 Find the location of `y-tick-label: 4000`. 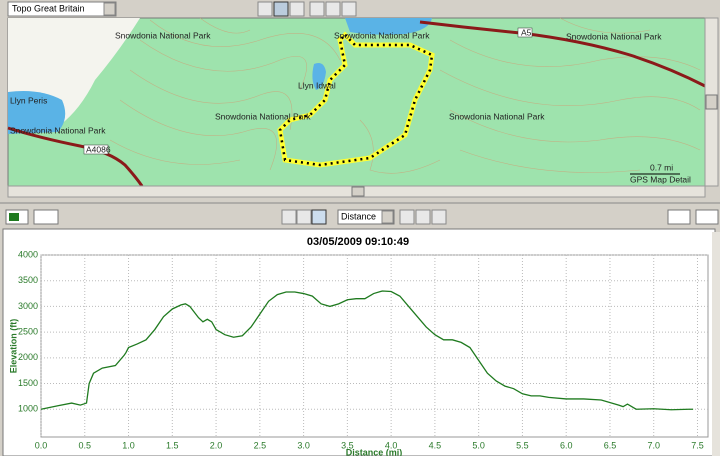

y-tick-label: 4000 is located at coordinates (28, 254).